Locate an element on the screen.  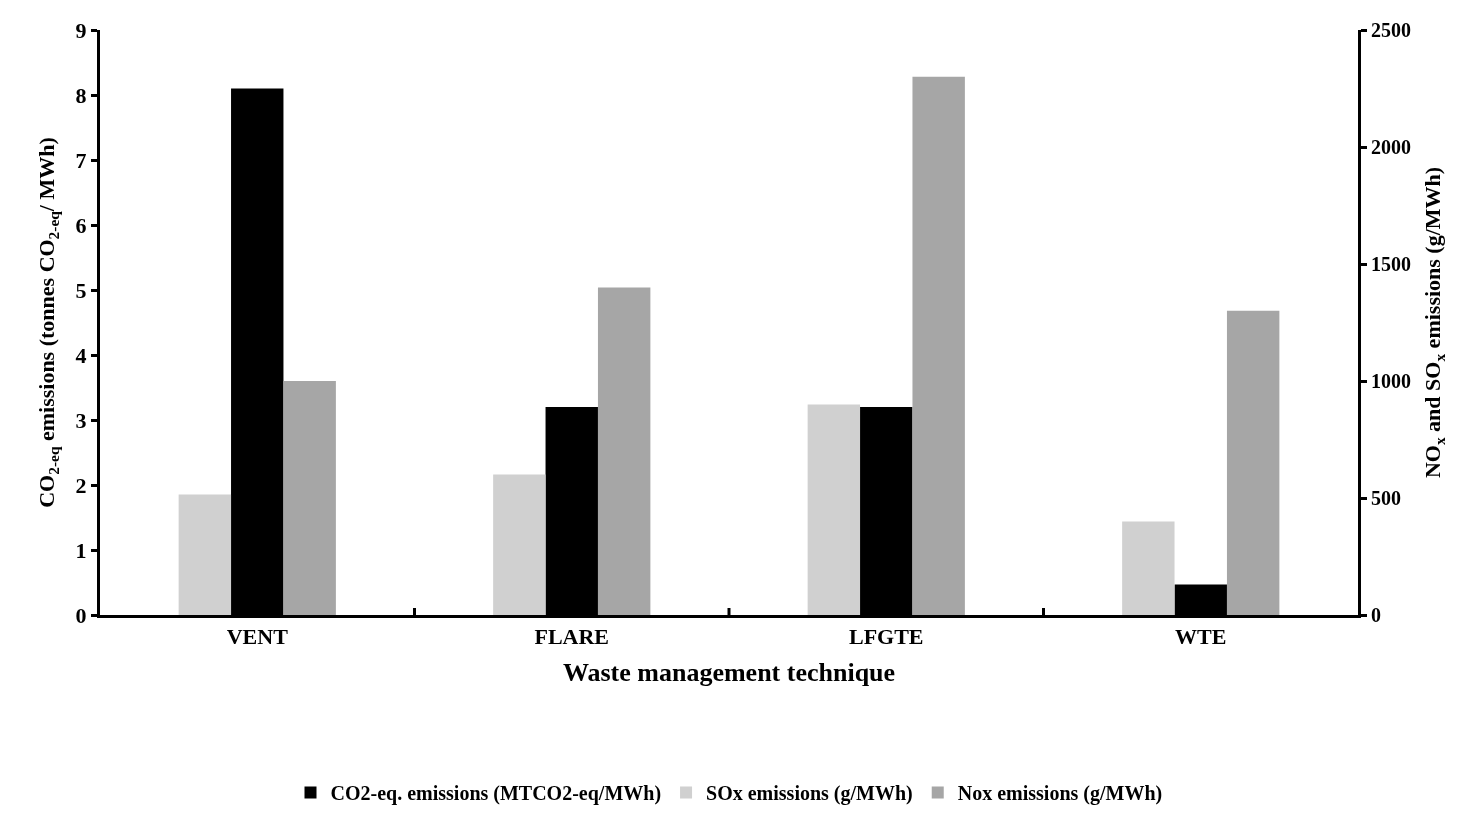
legend-label: SOx emissions (g/MWh) is located at coordinates (809, 794).